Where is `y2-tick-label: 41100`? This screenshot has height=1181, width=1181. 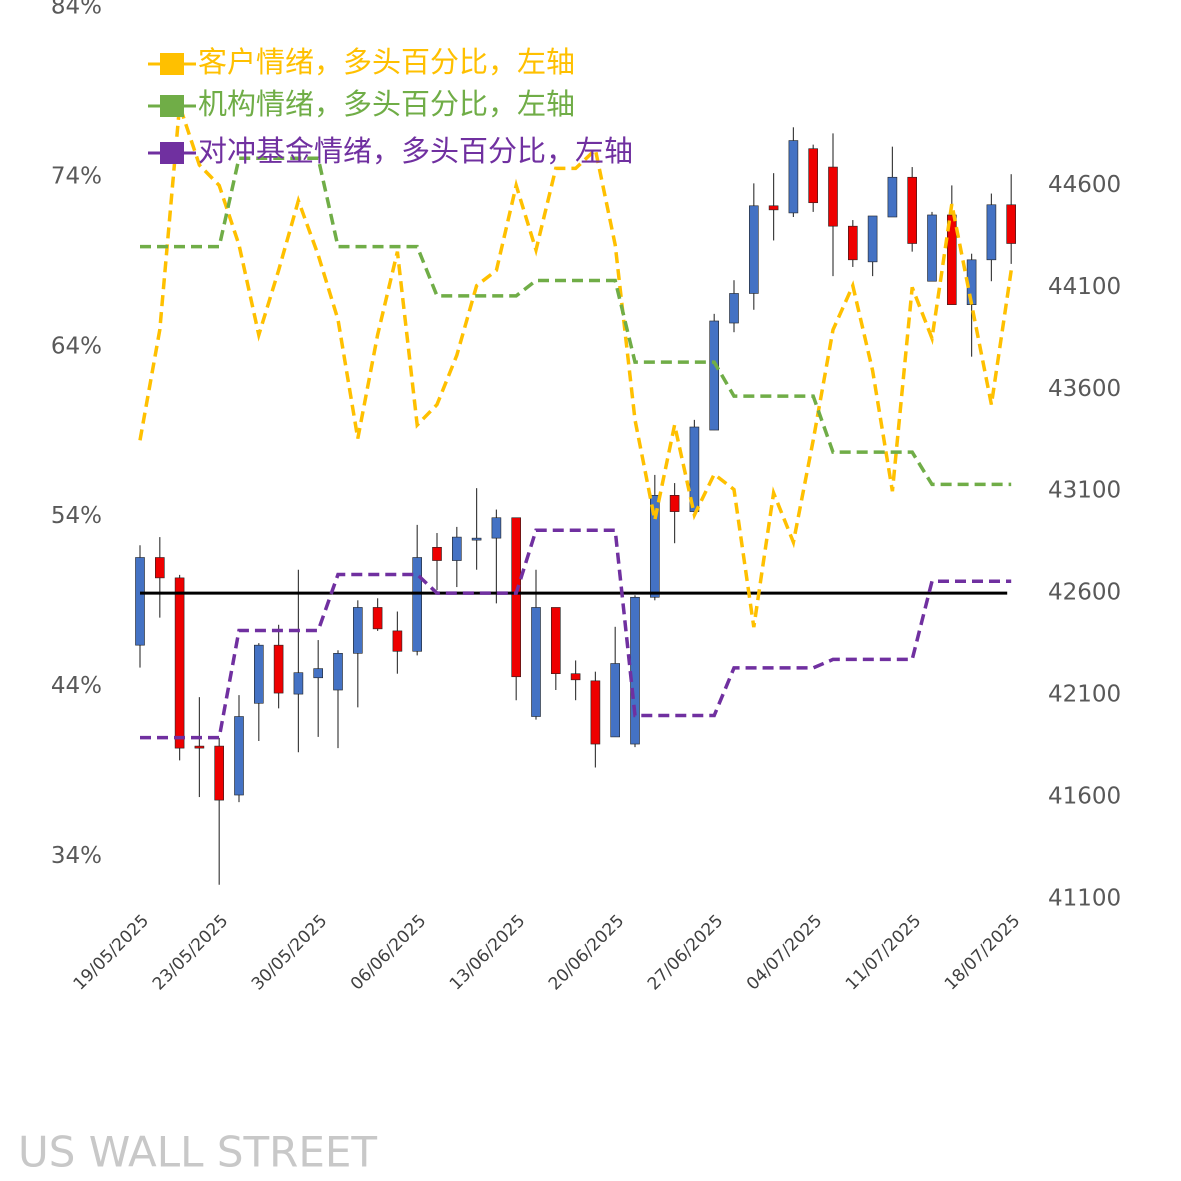
y2-tick-label: 41100 is located at coordinates (1084, 899).